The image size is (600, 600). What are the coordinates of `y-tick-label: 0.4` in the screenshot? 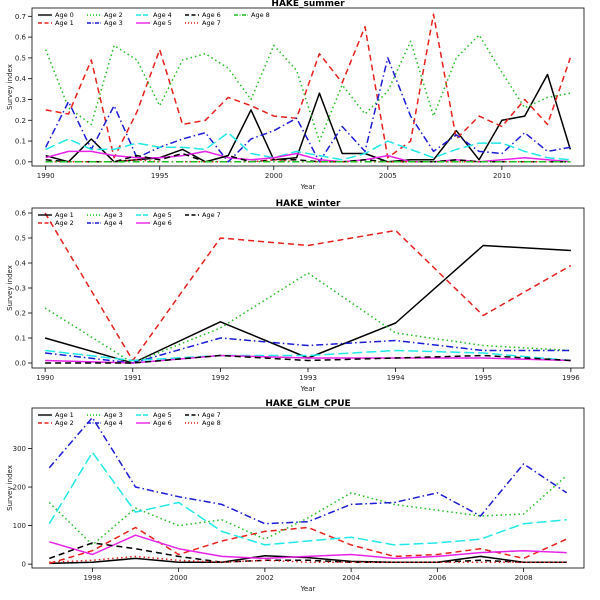 It's located at (21, 264).